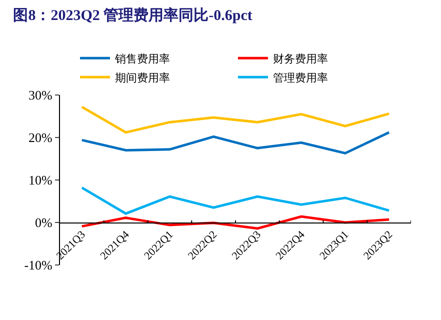 The height and width of the screenshot is (320, 441). Describe the element at coordinates (40, 180) in the screenshot. I see `y-tick-label: 10%` at that location.